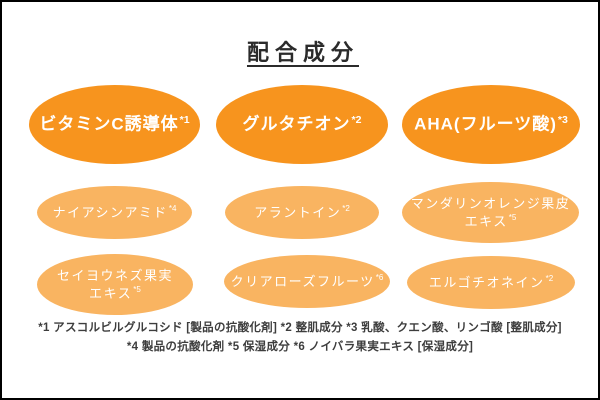 The image size is (600, 400). Describe the element at coordinates (109, 124) in the screenshot. I see `ingredient-label: ビタミンC誘導体` at that location.